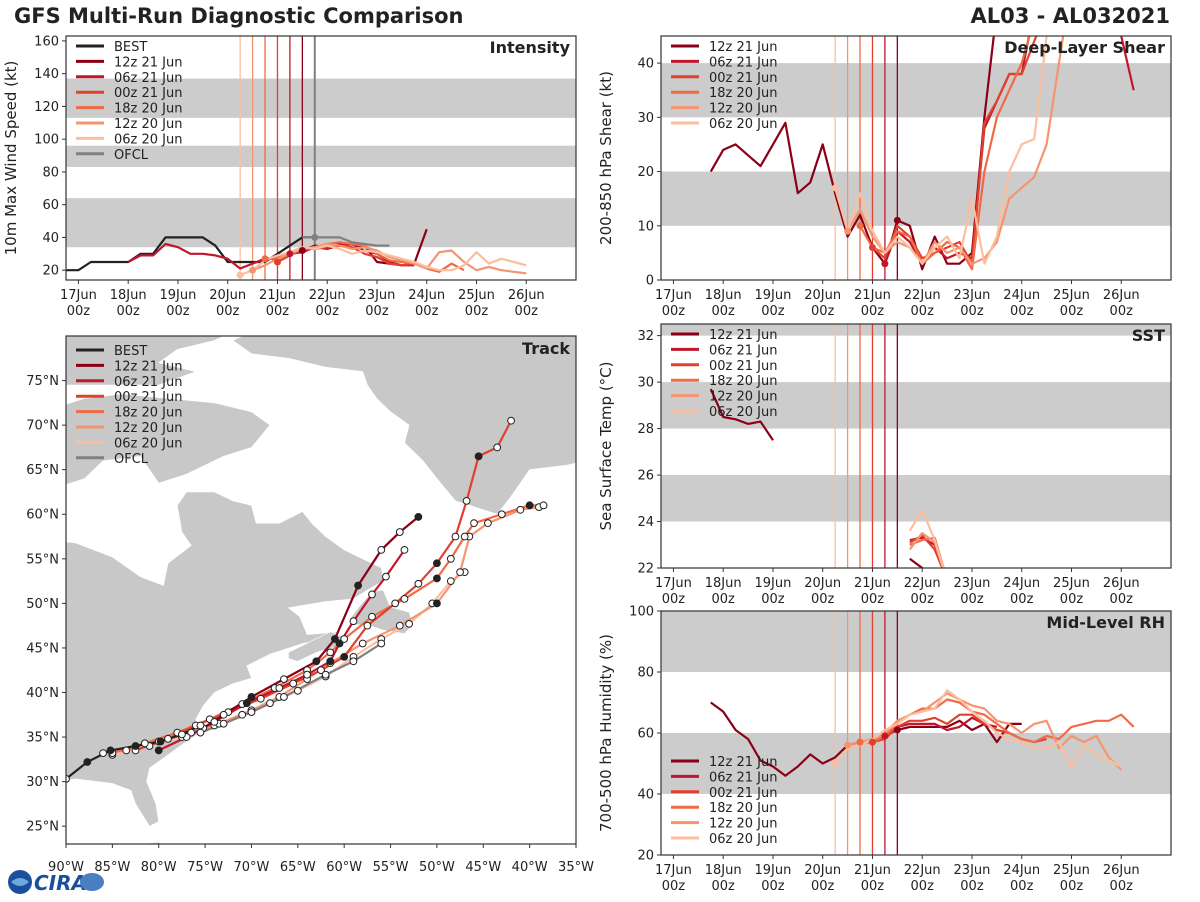 The width and height of the screenshot is (1200, 902). I want to click on track-point-best, so click(68, 779).